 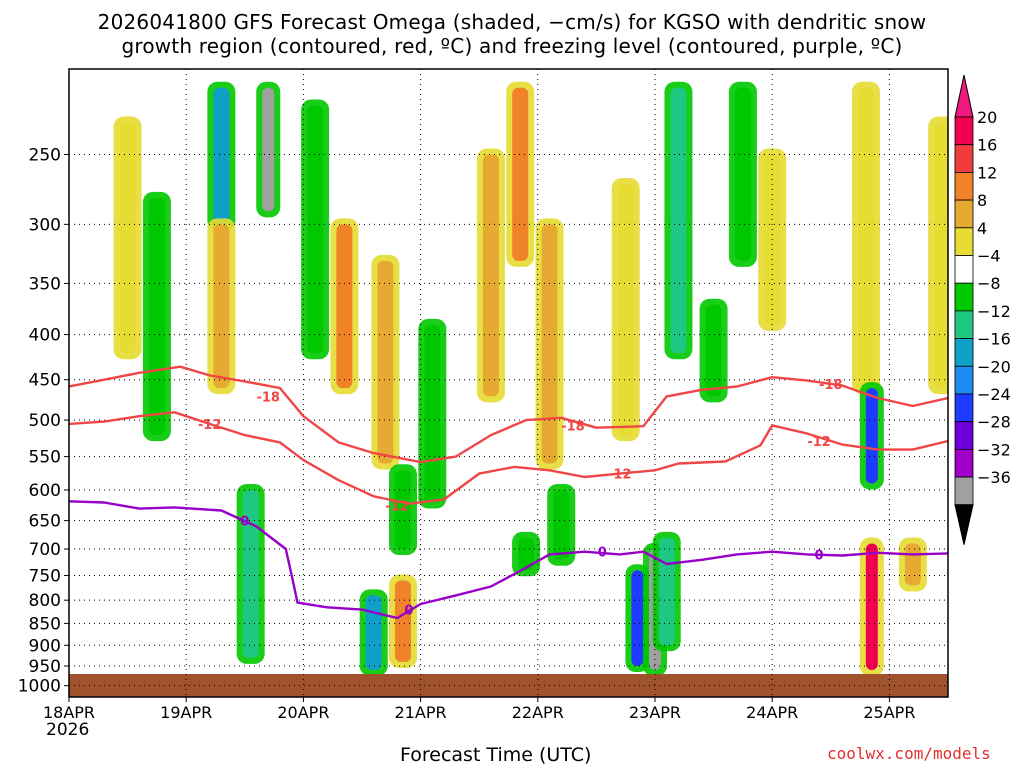 What do you see at coordinates (573, 426) in the screenshot?
I see `contour-label--18-1: -18` at bounding box center [573, 426].